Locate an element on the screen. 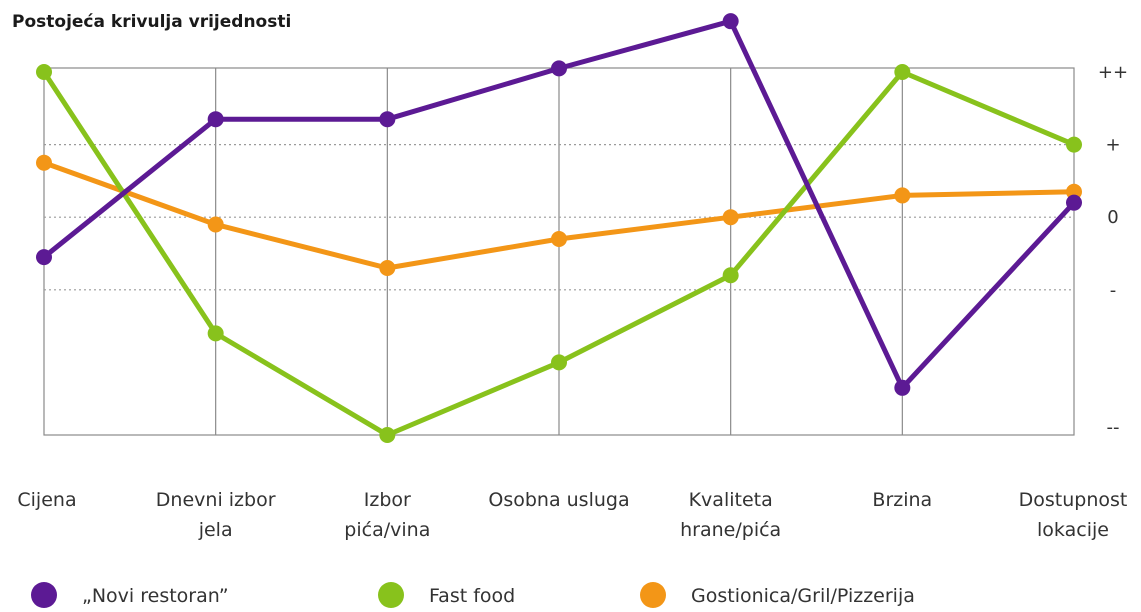 Image resolution: width=1141 pixels, height=612 pixels. legend-label: Gostionica/Gril/Pizzerija is located at coordinates (803, 596).